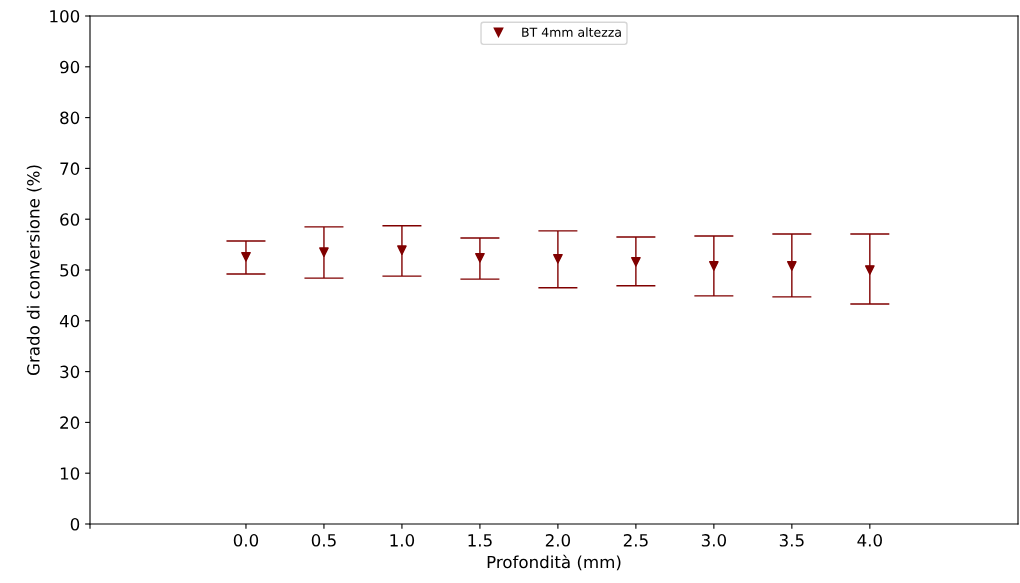  I want to click on x-axis-title: Profondità (mm), so click(554, 562).